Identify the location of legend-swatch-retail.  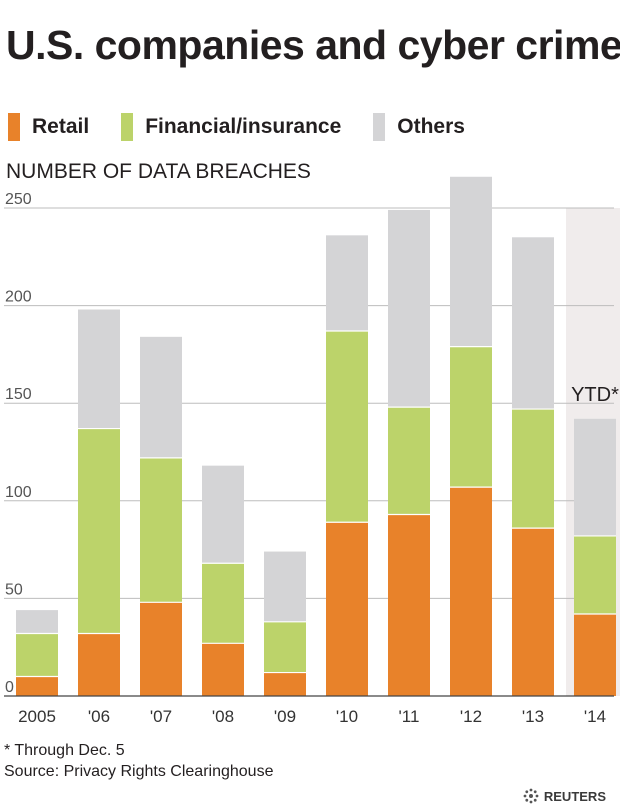
(14, 127).